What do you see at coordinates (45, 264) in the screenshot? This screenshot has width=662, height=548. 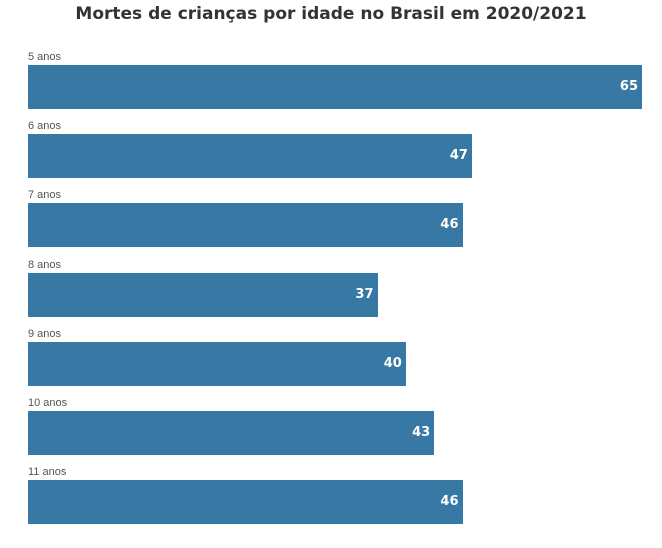 I see `category-label: 8 anos` at bounding box center [45, 264].